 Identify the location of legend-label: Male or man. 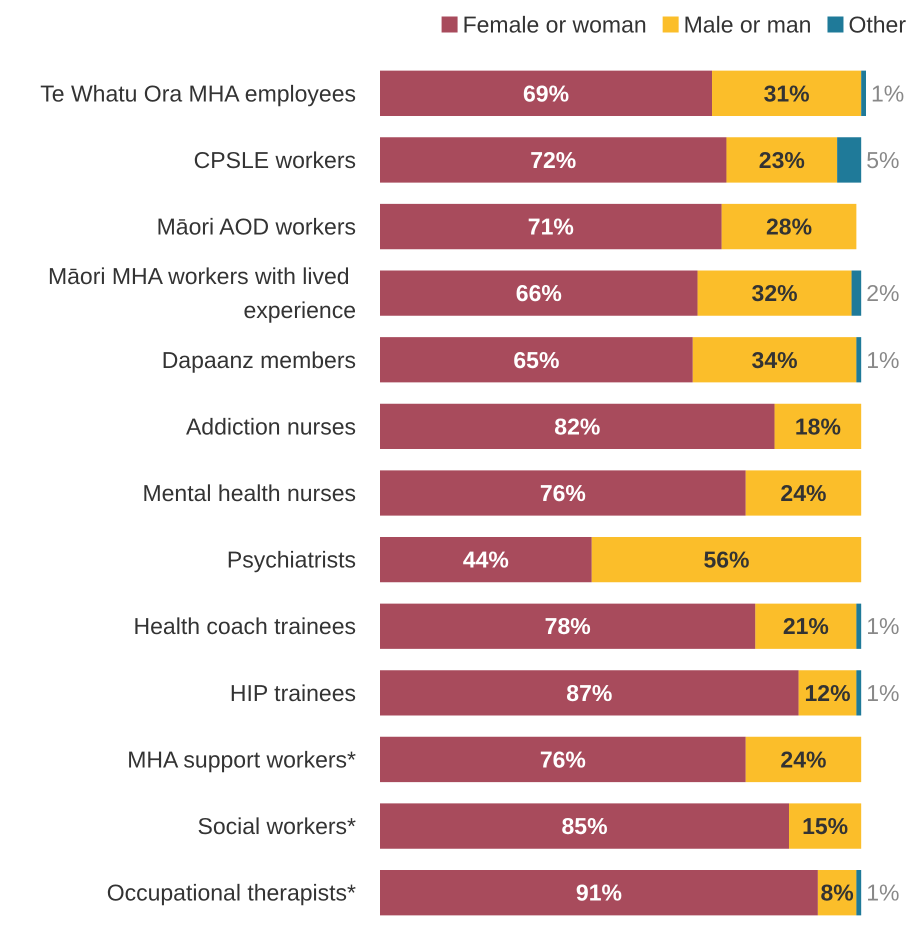
(748, 25).